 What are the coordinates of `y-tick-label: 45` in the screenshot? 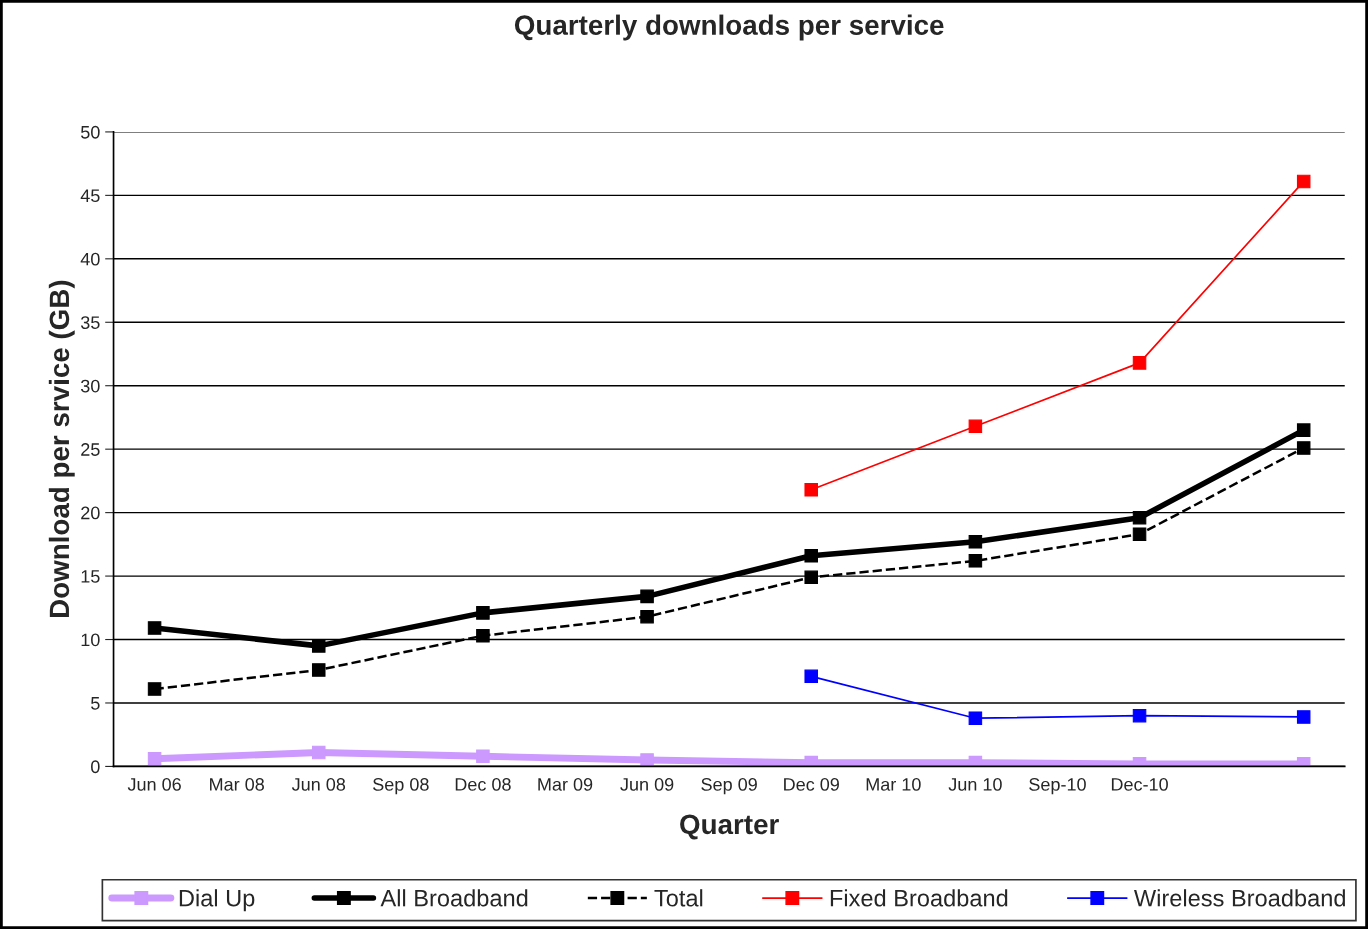 It's located at (90, 196).